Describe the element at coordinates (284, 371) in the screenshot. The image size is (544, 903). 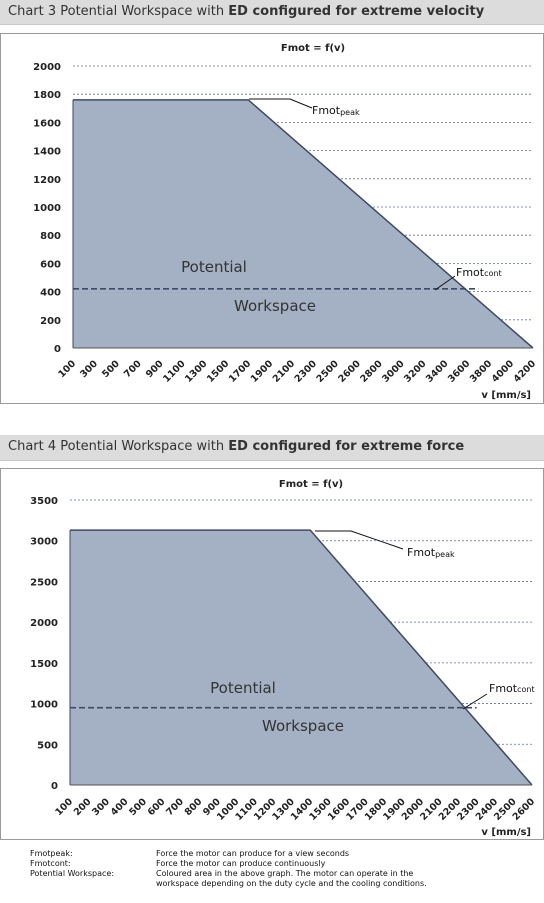
I see `x-tick-label: 2100` at that location.